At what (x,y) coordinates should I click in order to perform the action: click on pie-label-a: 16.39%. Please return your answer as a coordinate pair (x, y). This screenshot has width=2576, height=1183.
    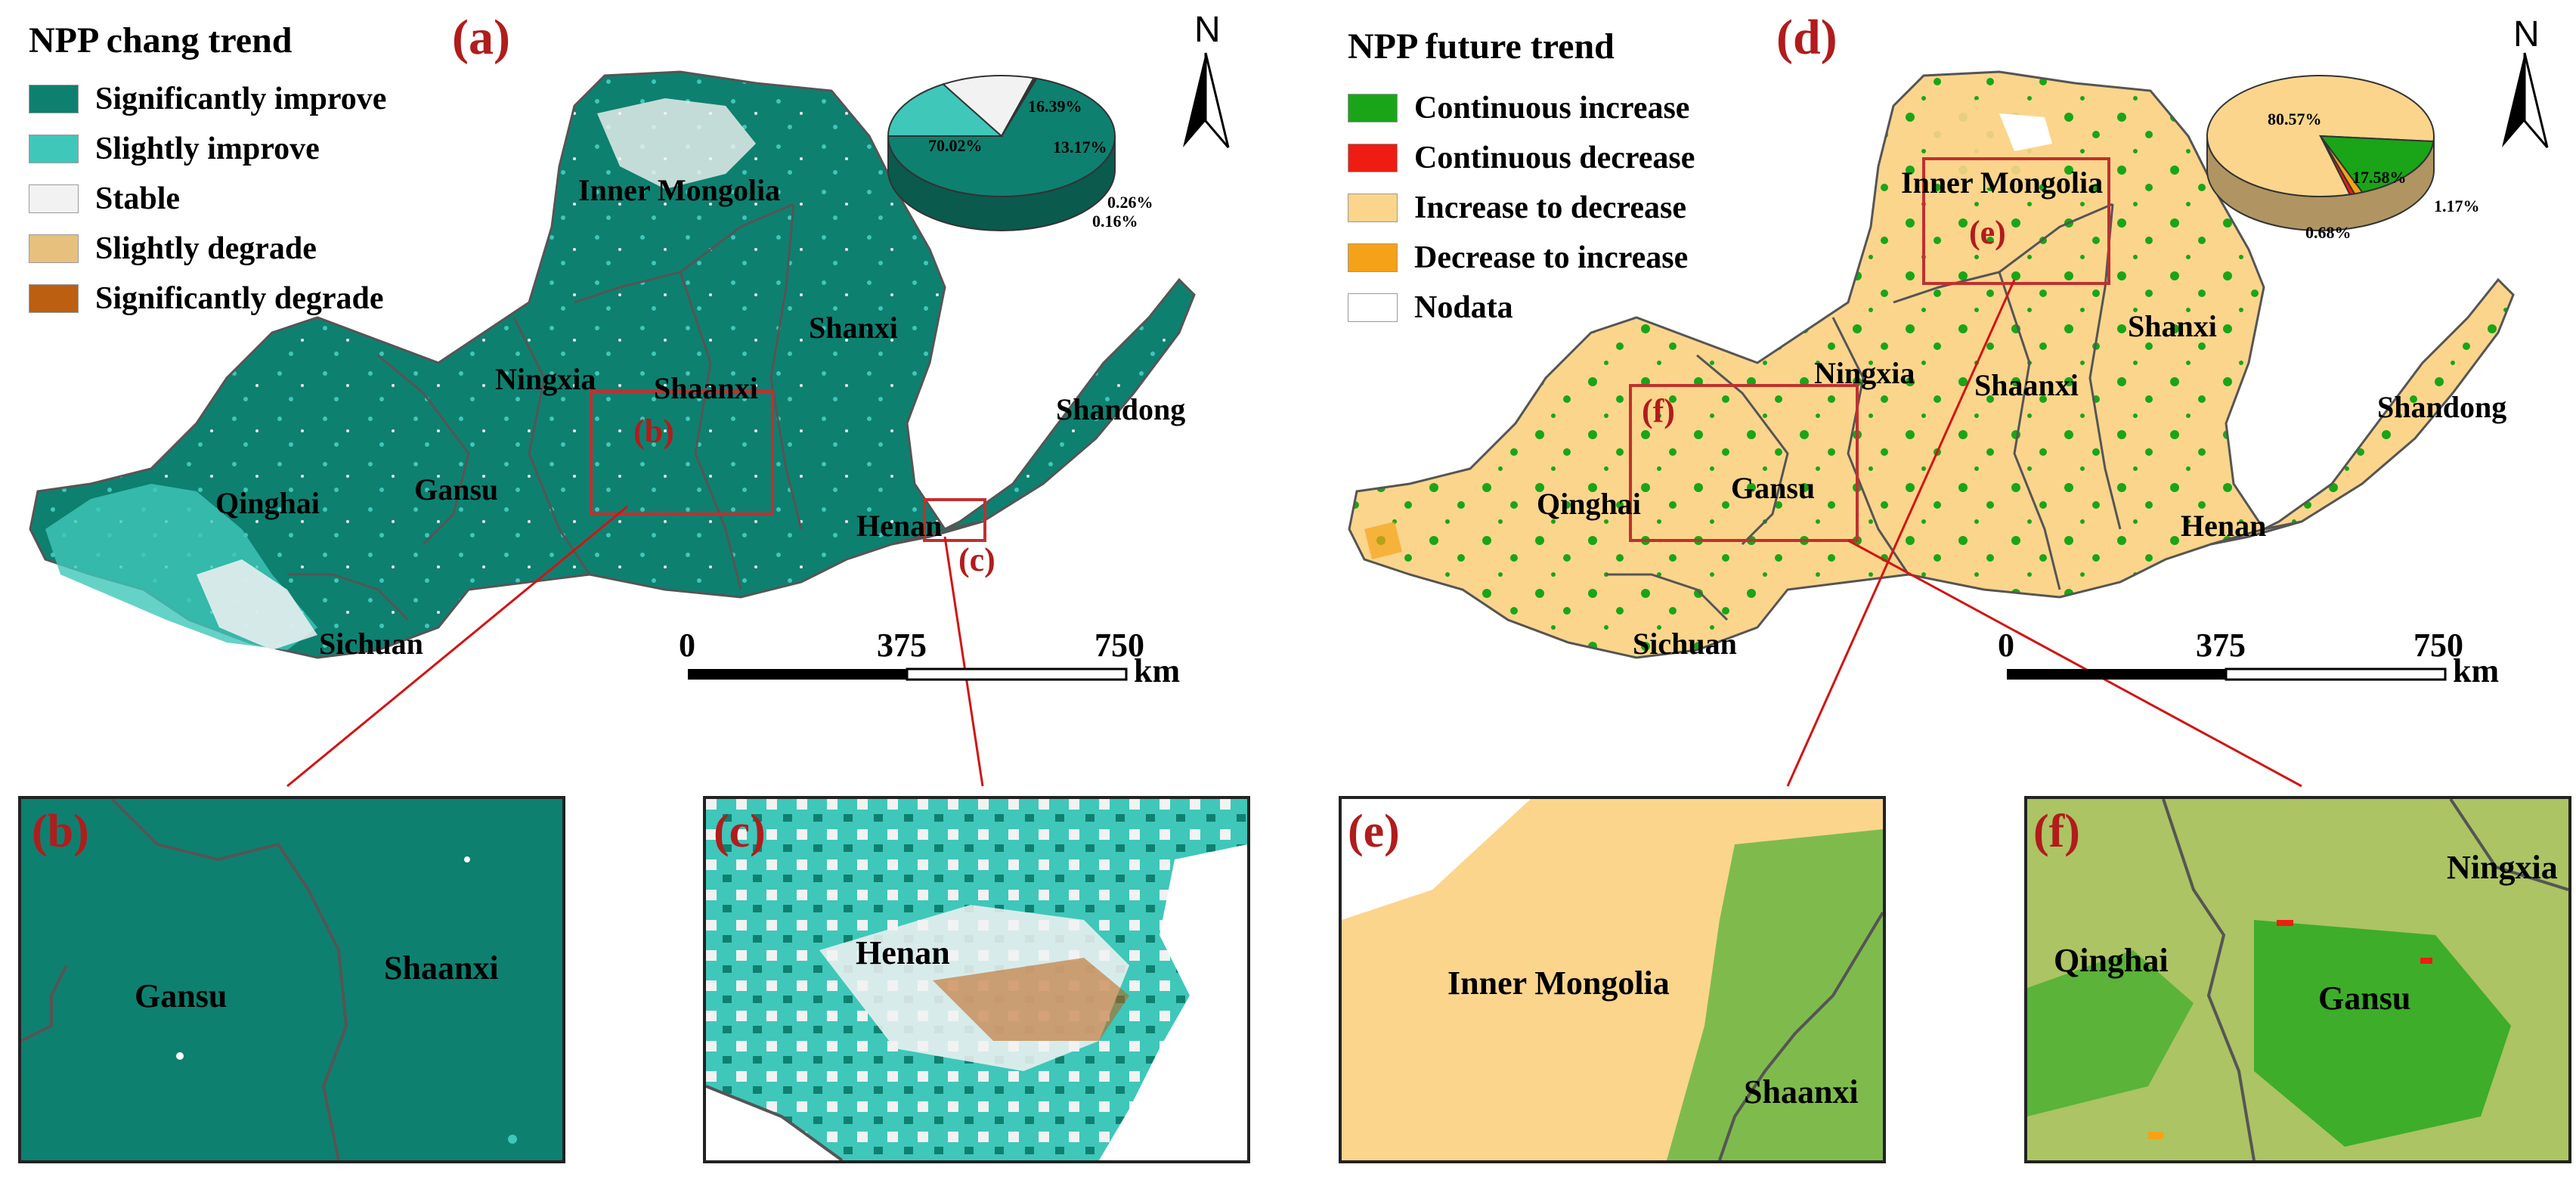
    Looking at the image, I should click on (1055, 106).